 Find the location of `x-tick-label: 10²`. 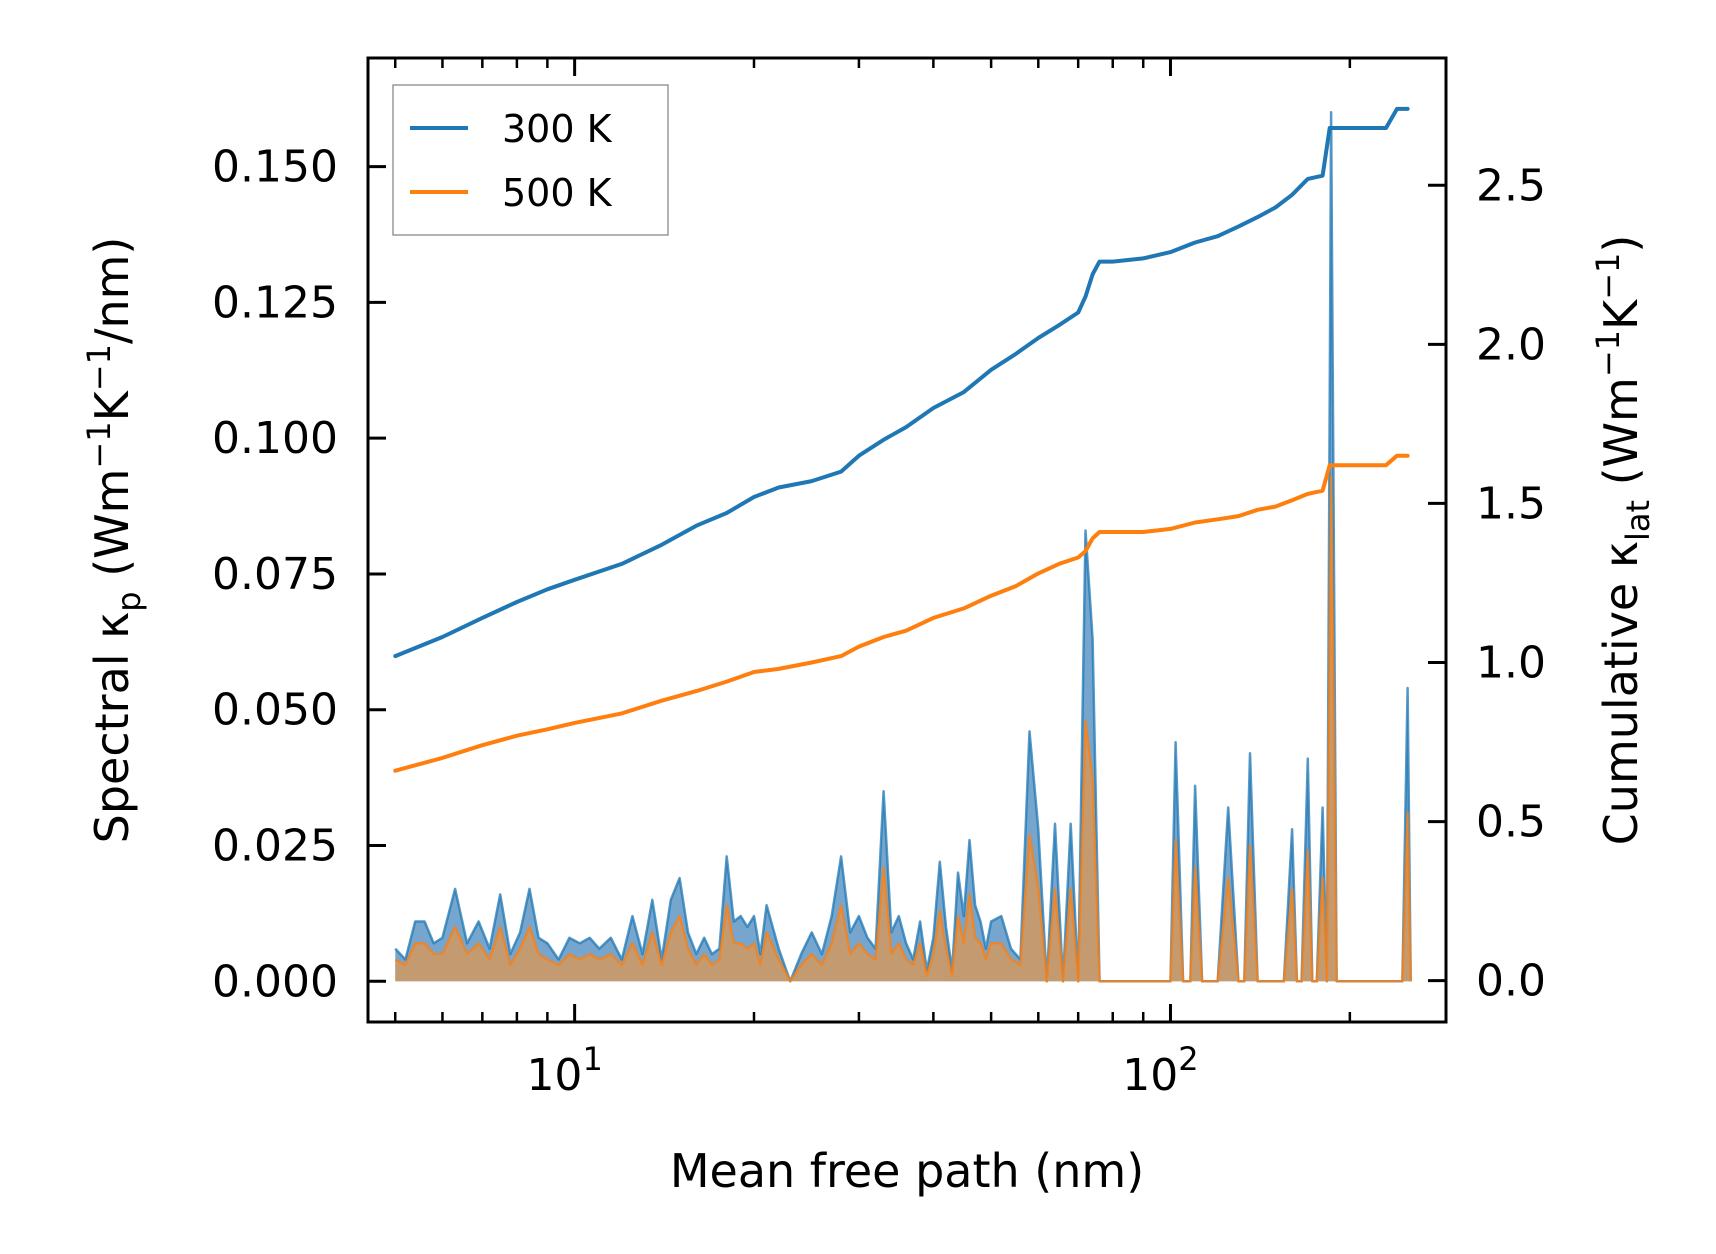

x-tick-label: 10² is located at coordinates (1160, 1070).